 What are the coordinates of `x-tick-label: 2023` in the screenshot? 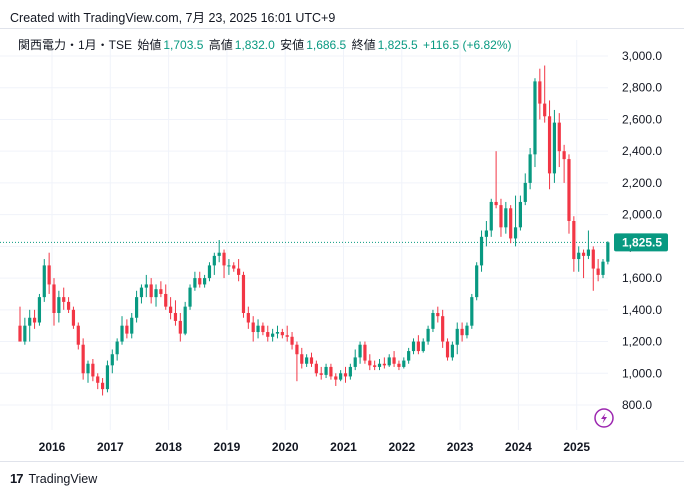 It's located at (460, 447).